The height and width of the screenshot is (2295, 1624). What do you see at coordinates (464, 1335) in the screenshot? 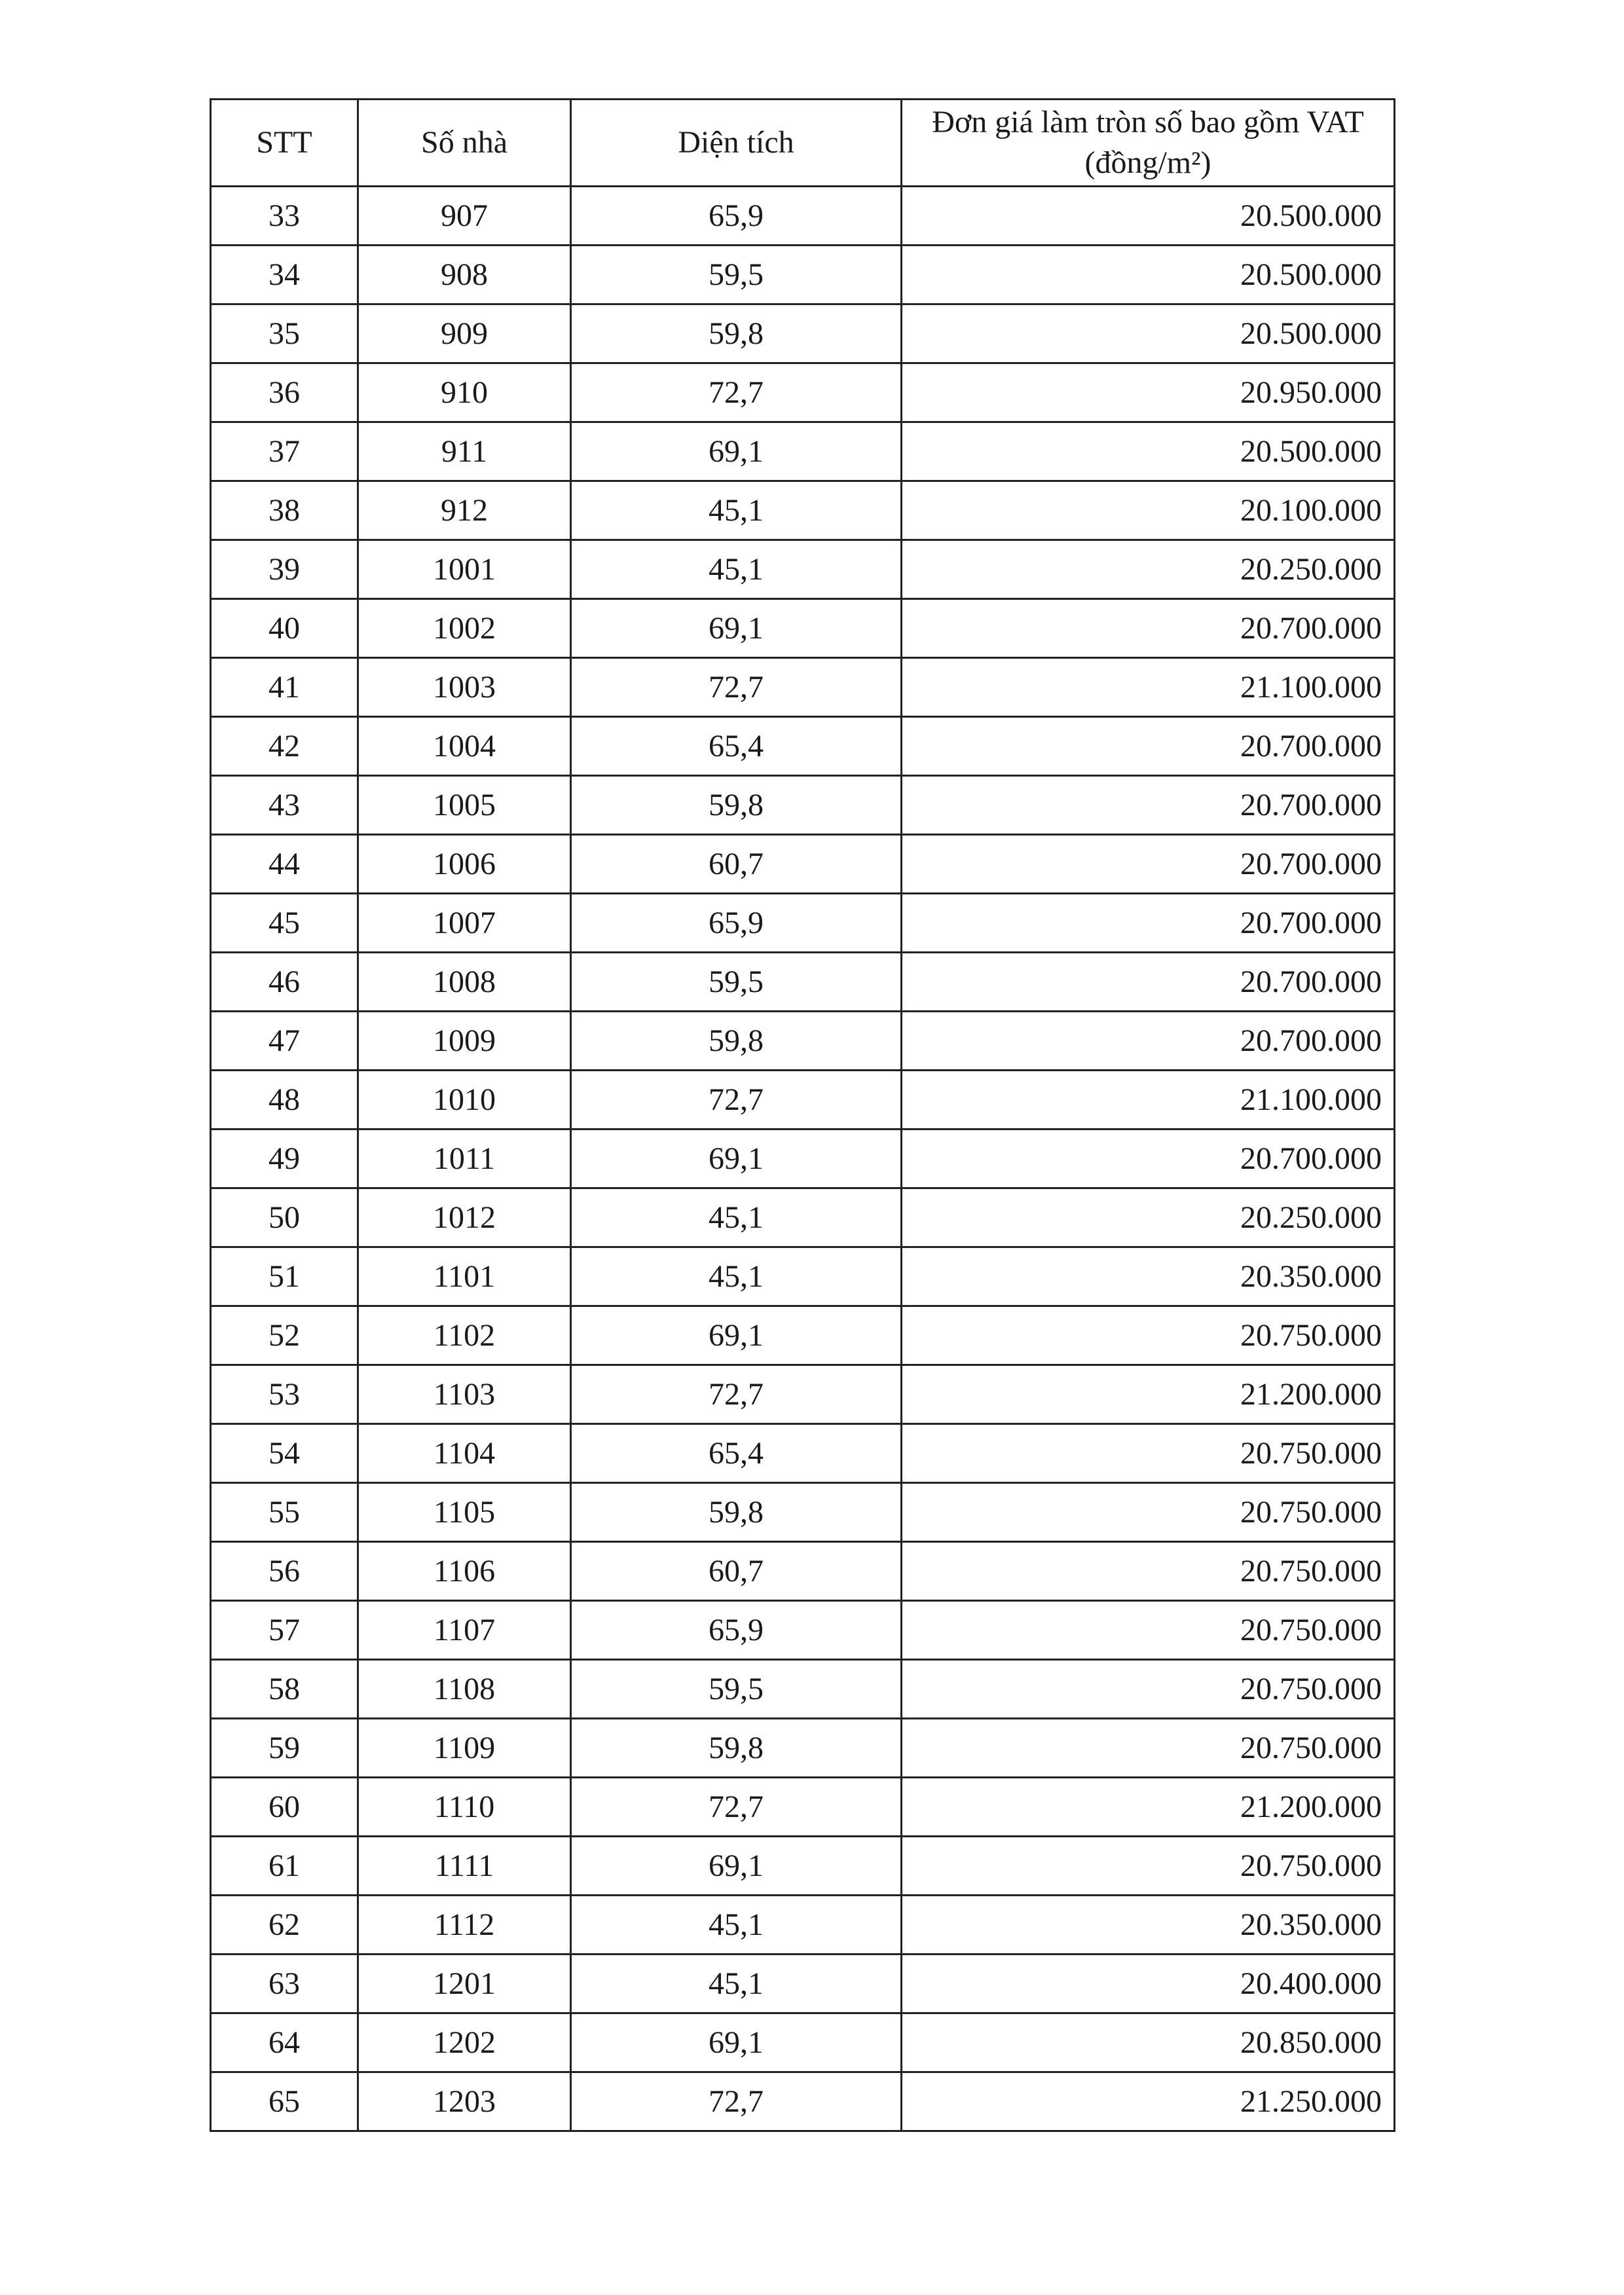
I see `cell-house-number: 1102` at bounding box center [464, 1335].